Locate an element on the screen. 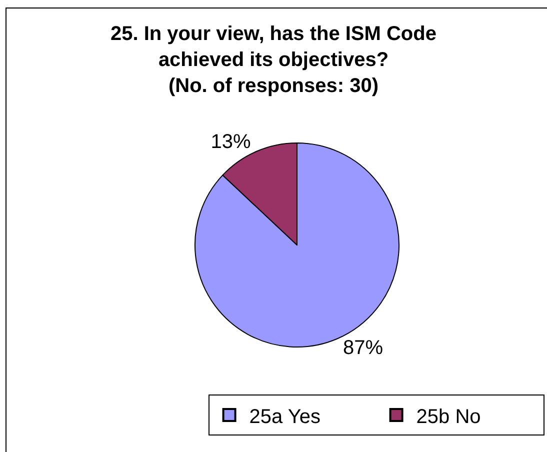 The height and width of the screenshot is (452, 547). legend-label: 25b No is located at coordinates (448, 417).